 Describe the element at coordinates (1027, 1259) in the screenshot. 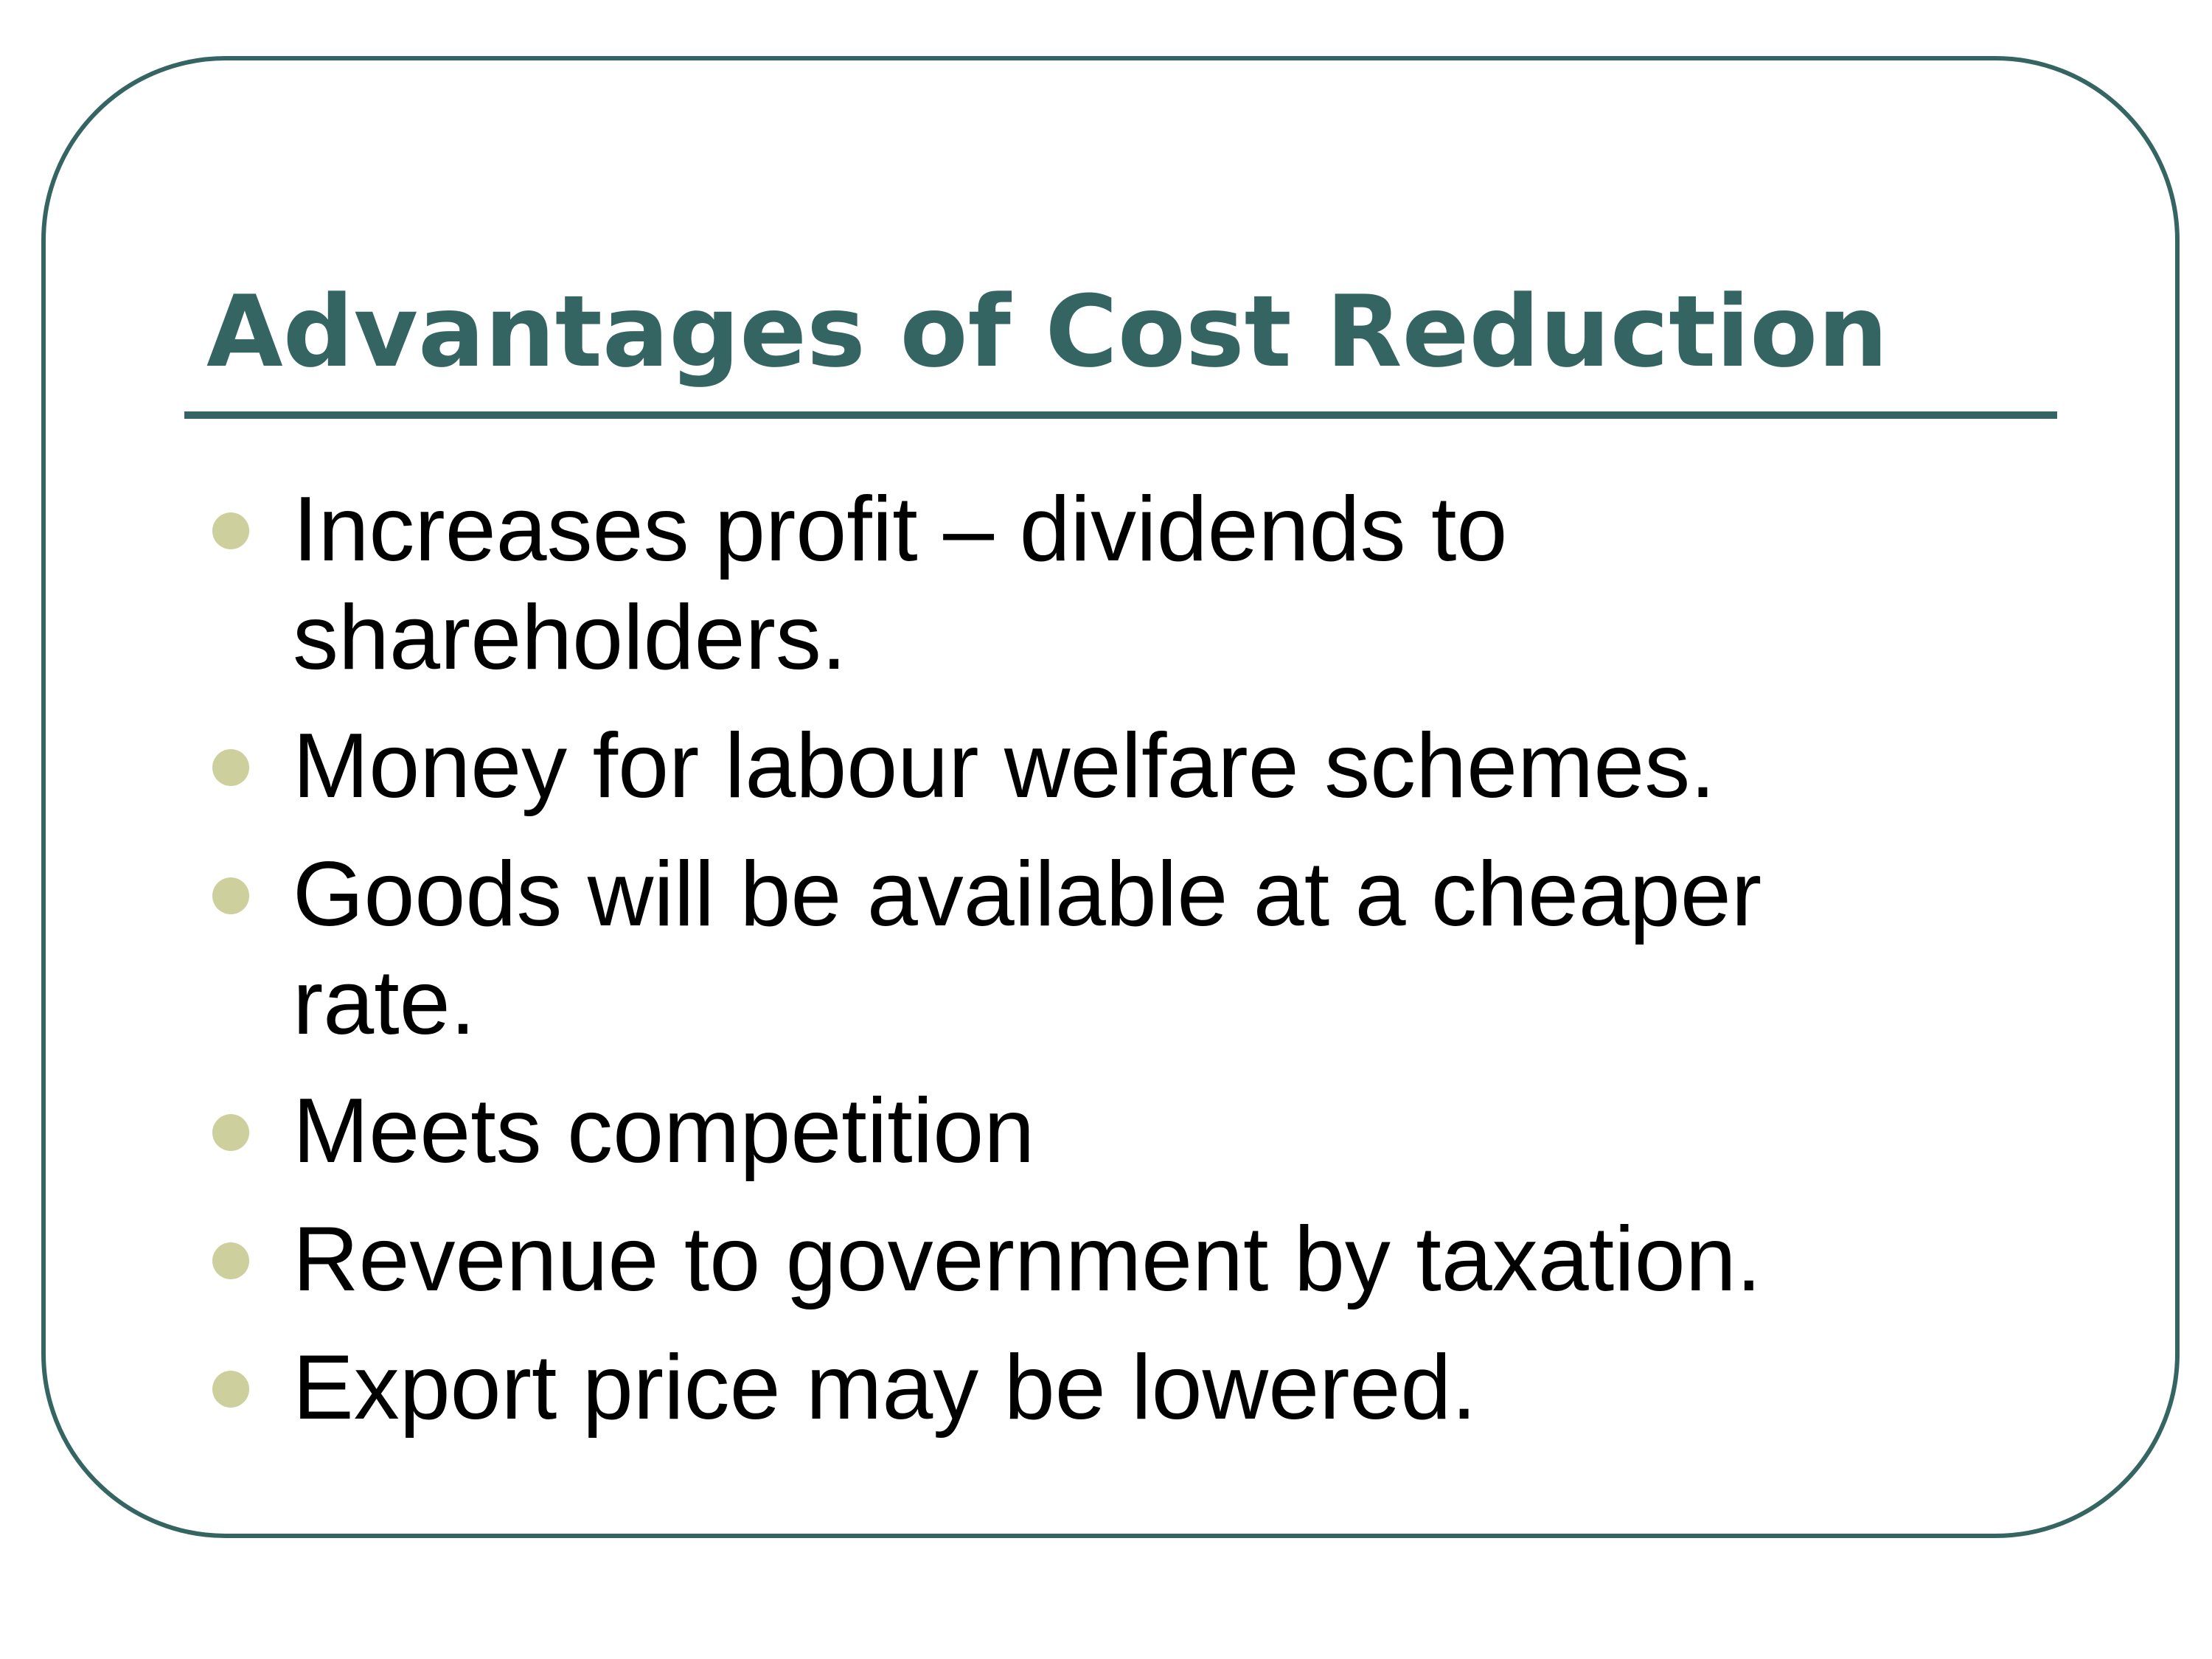

I see `bullet-text: Revenue to government by taxation.` at that location.